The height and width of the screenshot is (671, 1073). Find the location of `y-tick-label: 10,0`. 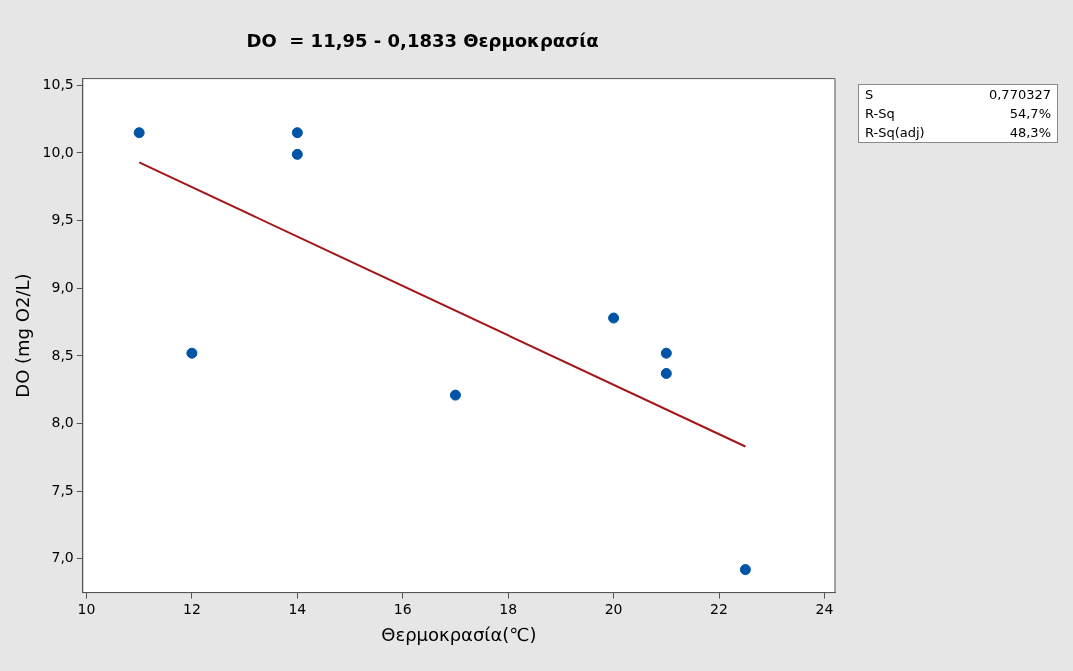

y-tick-label: 10,0 is located at coordinates (58, 151).